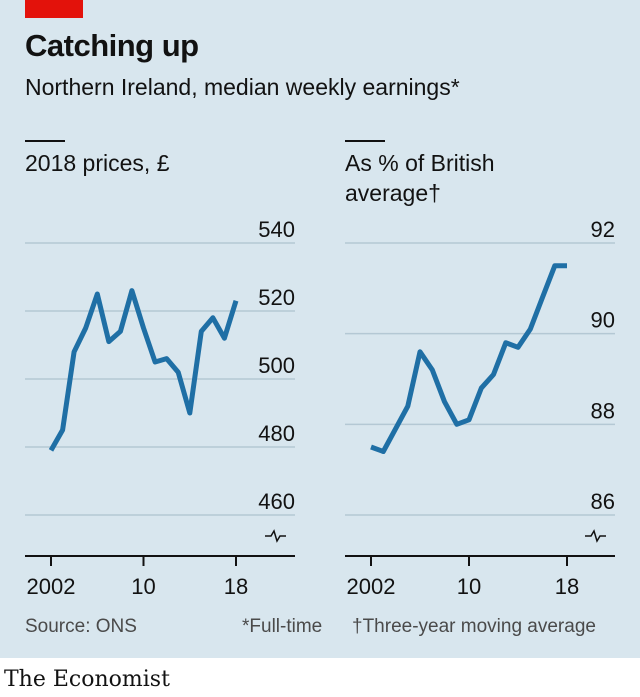 This screenshot has height=697, width=640. I want to click on y-tick-label: 480, so click(276, 433).